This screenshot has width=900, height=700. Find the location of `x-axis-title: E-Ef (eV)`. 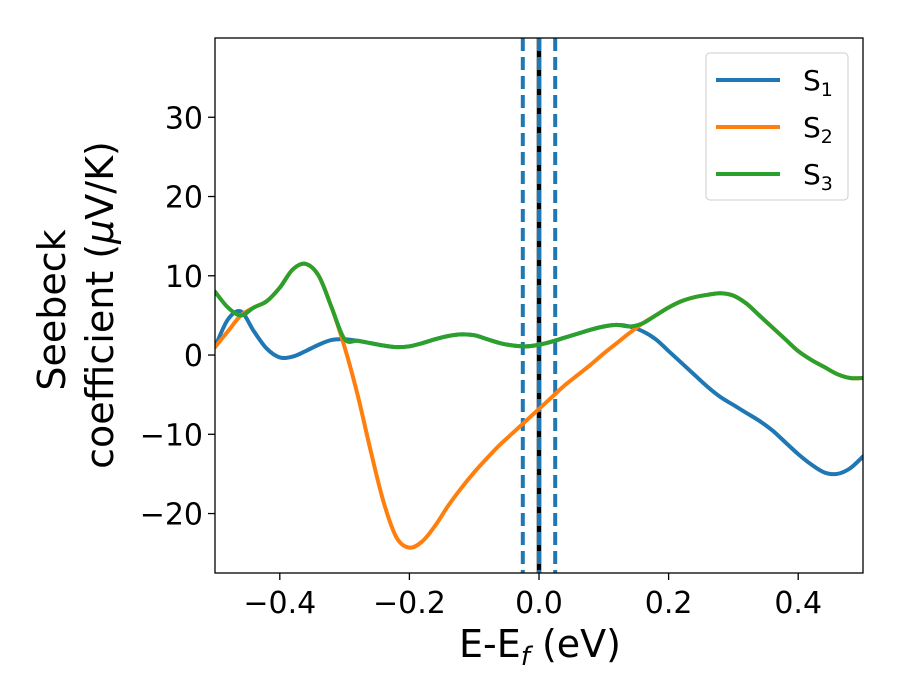

x-axis-title: E-Ef (eV) is located at coordinates (540, 647).